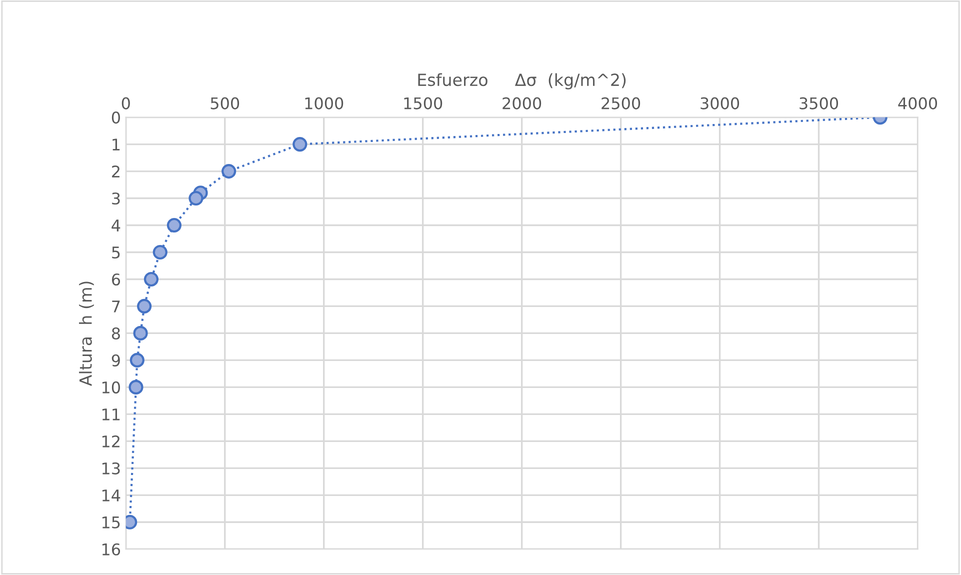 Image resolution: width=961 pixels, height=575 pixels. What do you see at coordinates (324, 103) in the screenshot?
I see `x-tick-label: 1000` at bounding box center [324, 103].